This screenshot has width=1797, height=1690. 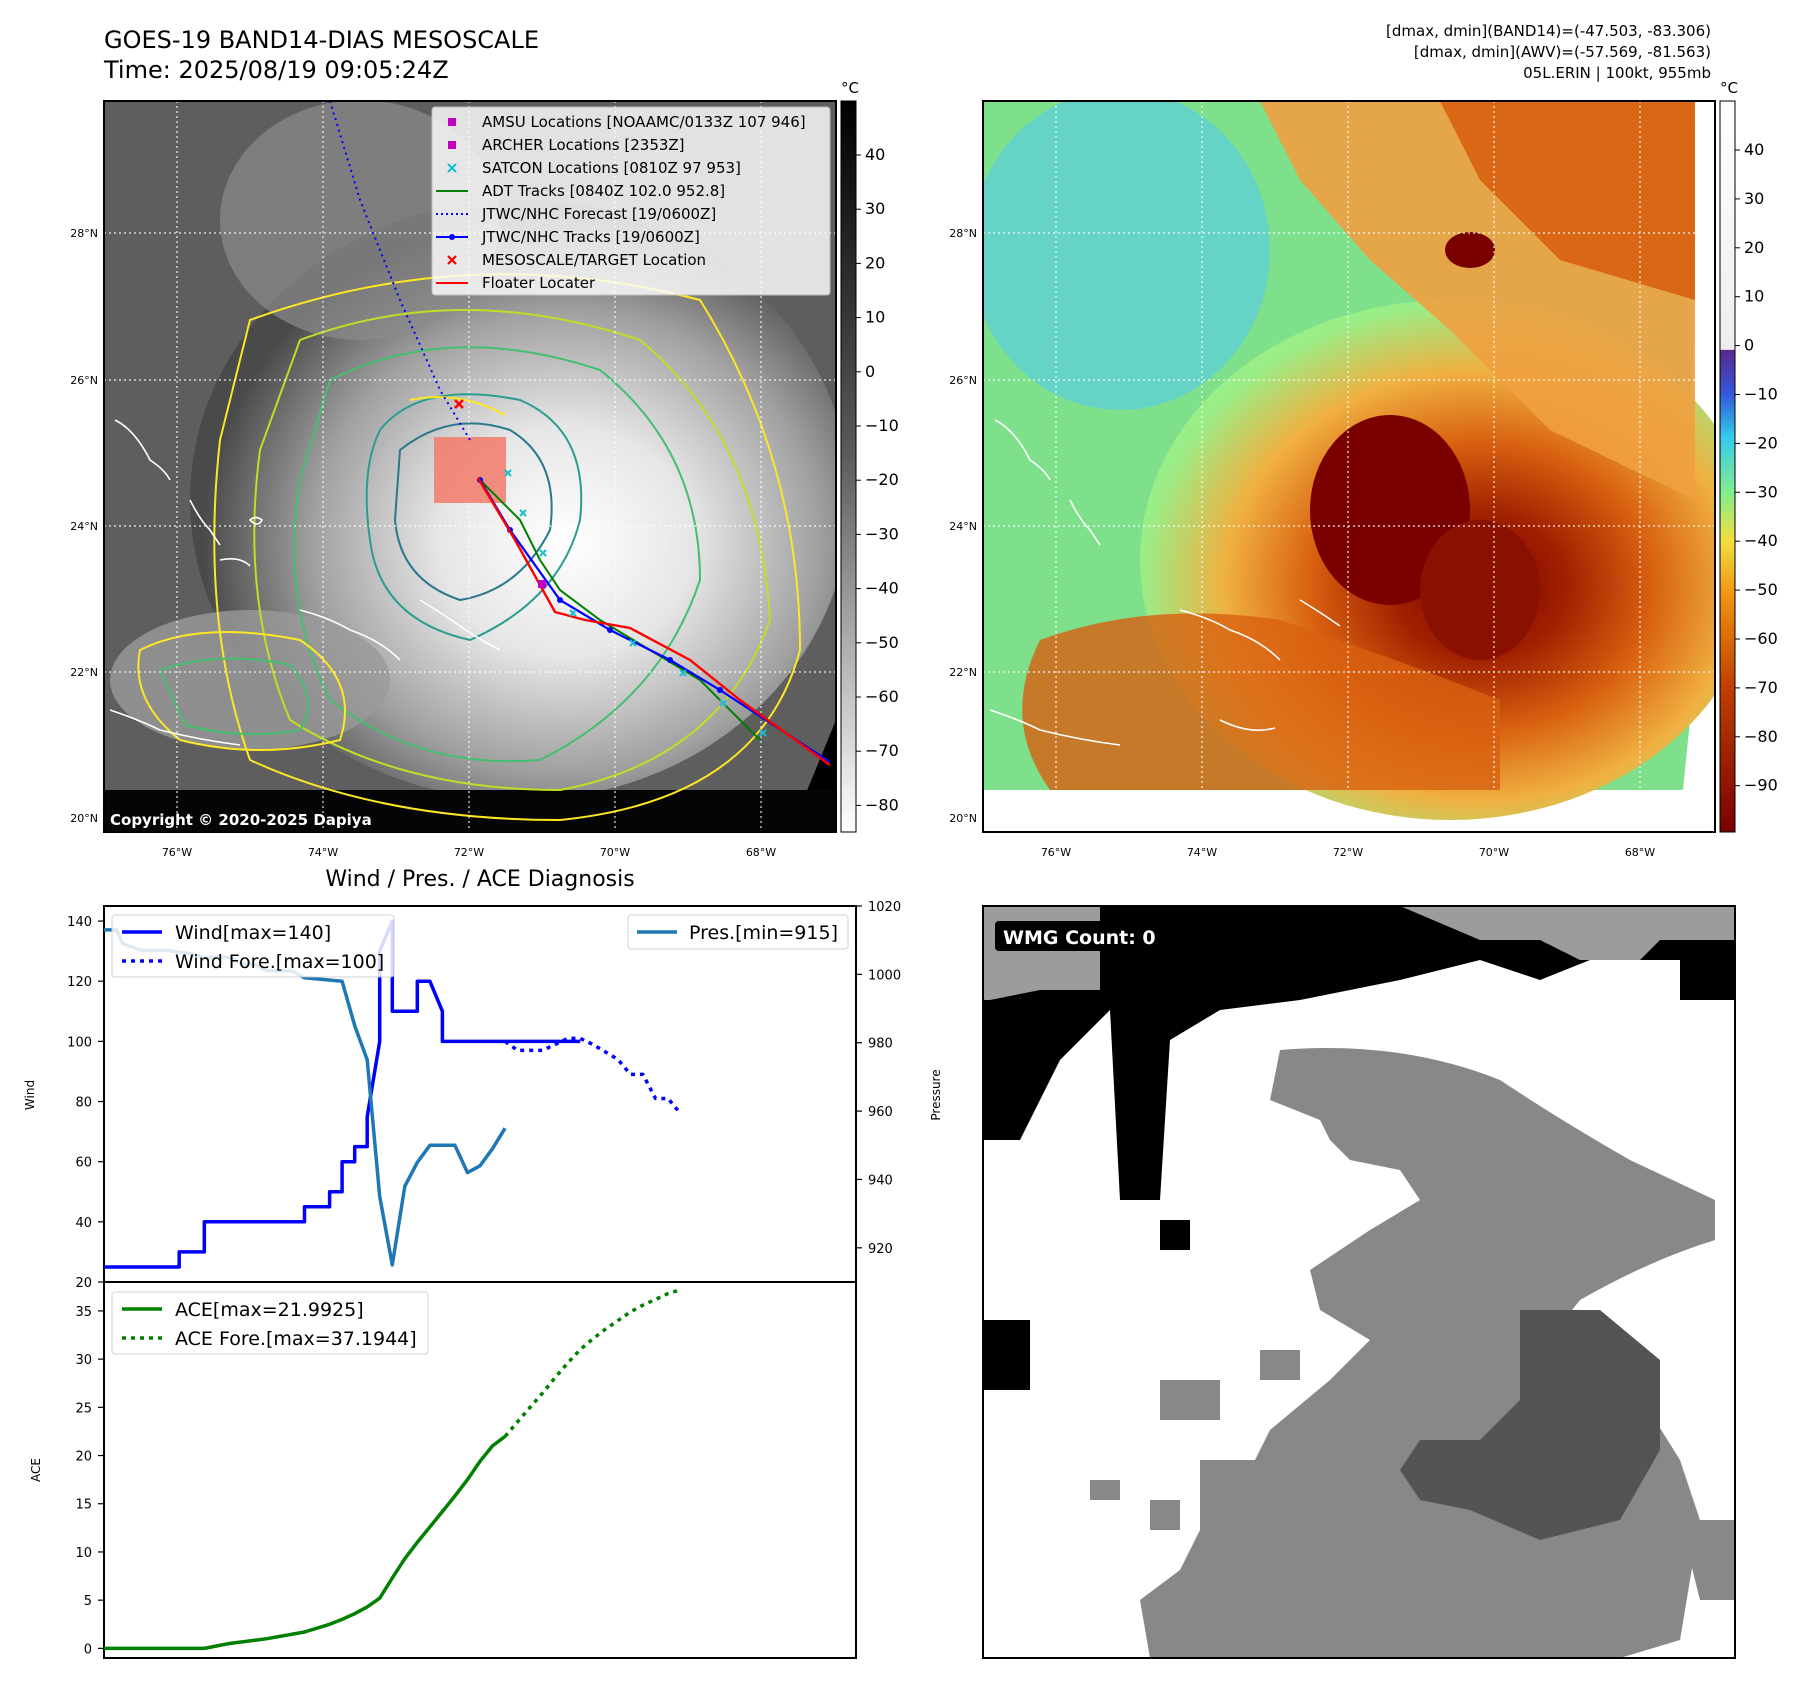 I want to click on ir-colorbar-tick-4: 0, so click(x=870, y=371).